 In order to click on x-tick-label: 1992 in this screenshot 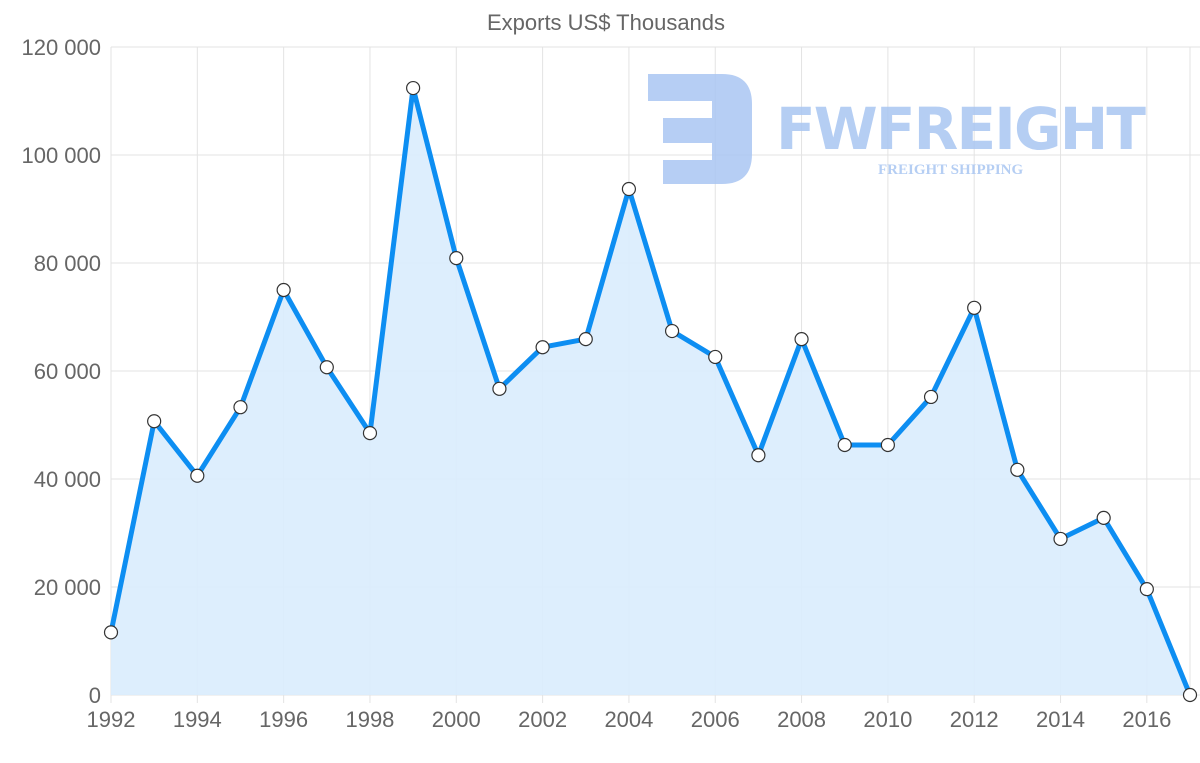, I will do `click(111, 719)`.